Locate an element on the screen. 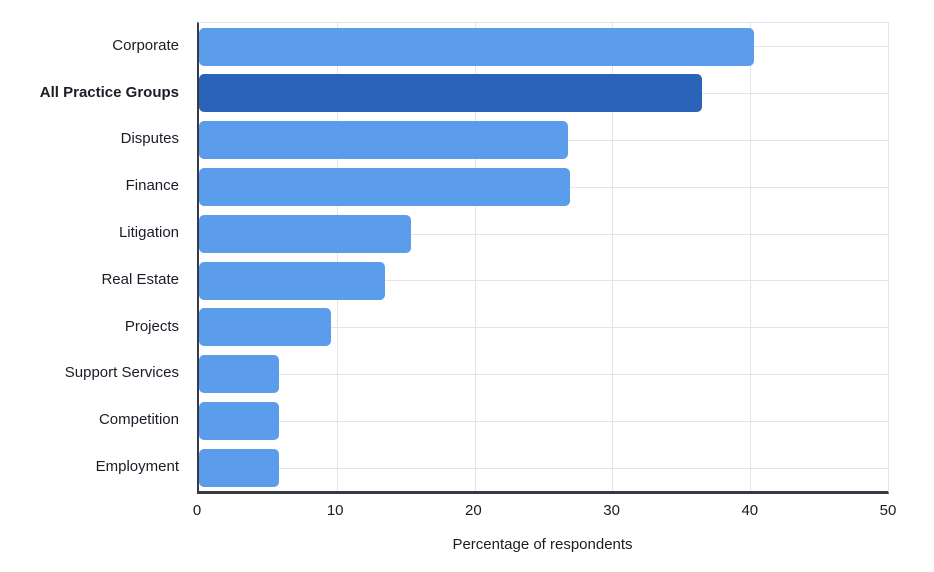 This screenshot has height=572, width=934. bar-employment is located at coordinates (239, 467).